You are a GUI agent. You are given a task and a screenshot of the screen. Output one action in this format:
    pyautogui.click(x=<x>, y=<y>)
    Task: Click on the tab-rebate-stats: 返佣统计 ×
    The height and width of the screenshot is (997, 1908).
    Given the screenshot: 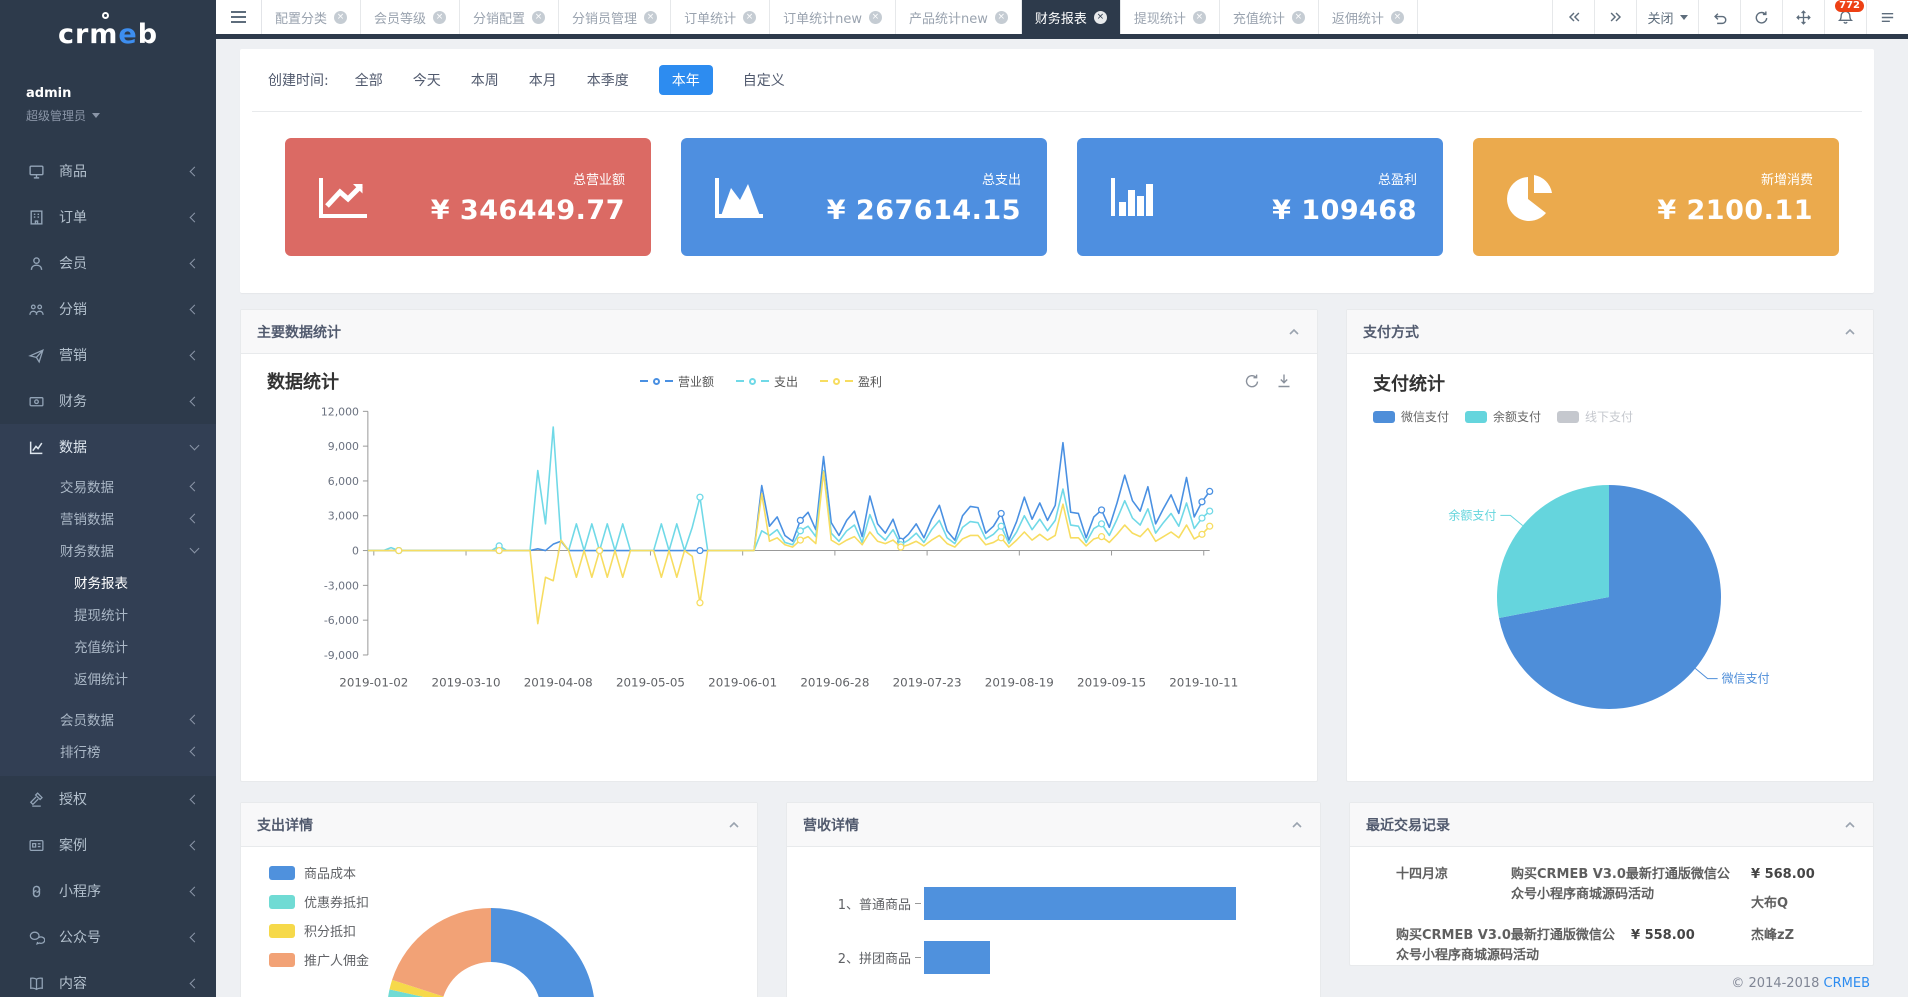 What is the action you would take?
    pyautogui.click(x=1368, y=17)
    